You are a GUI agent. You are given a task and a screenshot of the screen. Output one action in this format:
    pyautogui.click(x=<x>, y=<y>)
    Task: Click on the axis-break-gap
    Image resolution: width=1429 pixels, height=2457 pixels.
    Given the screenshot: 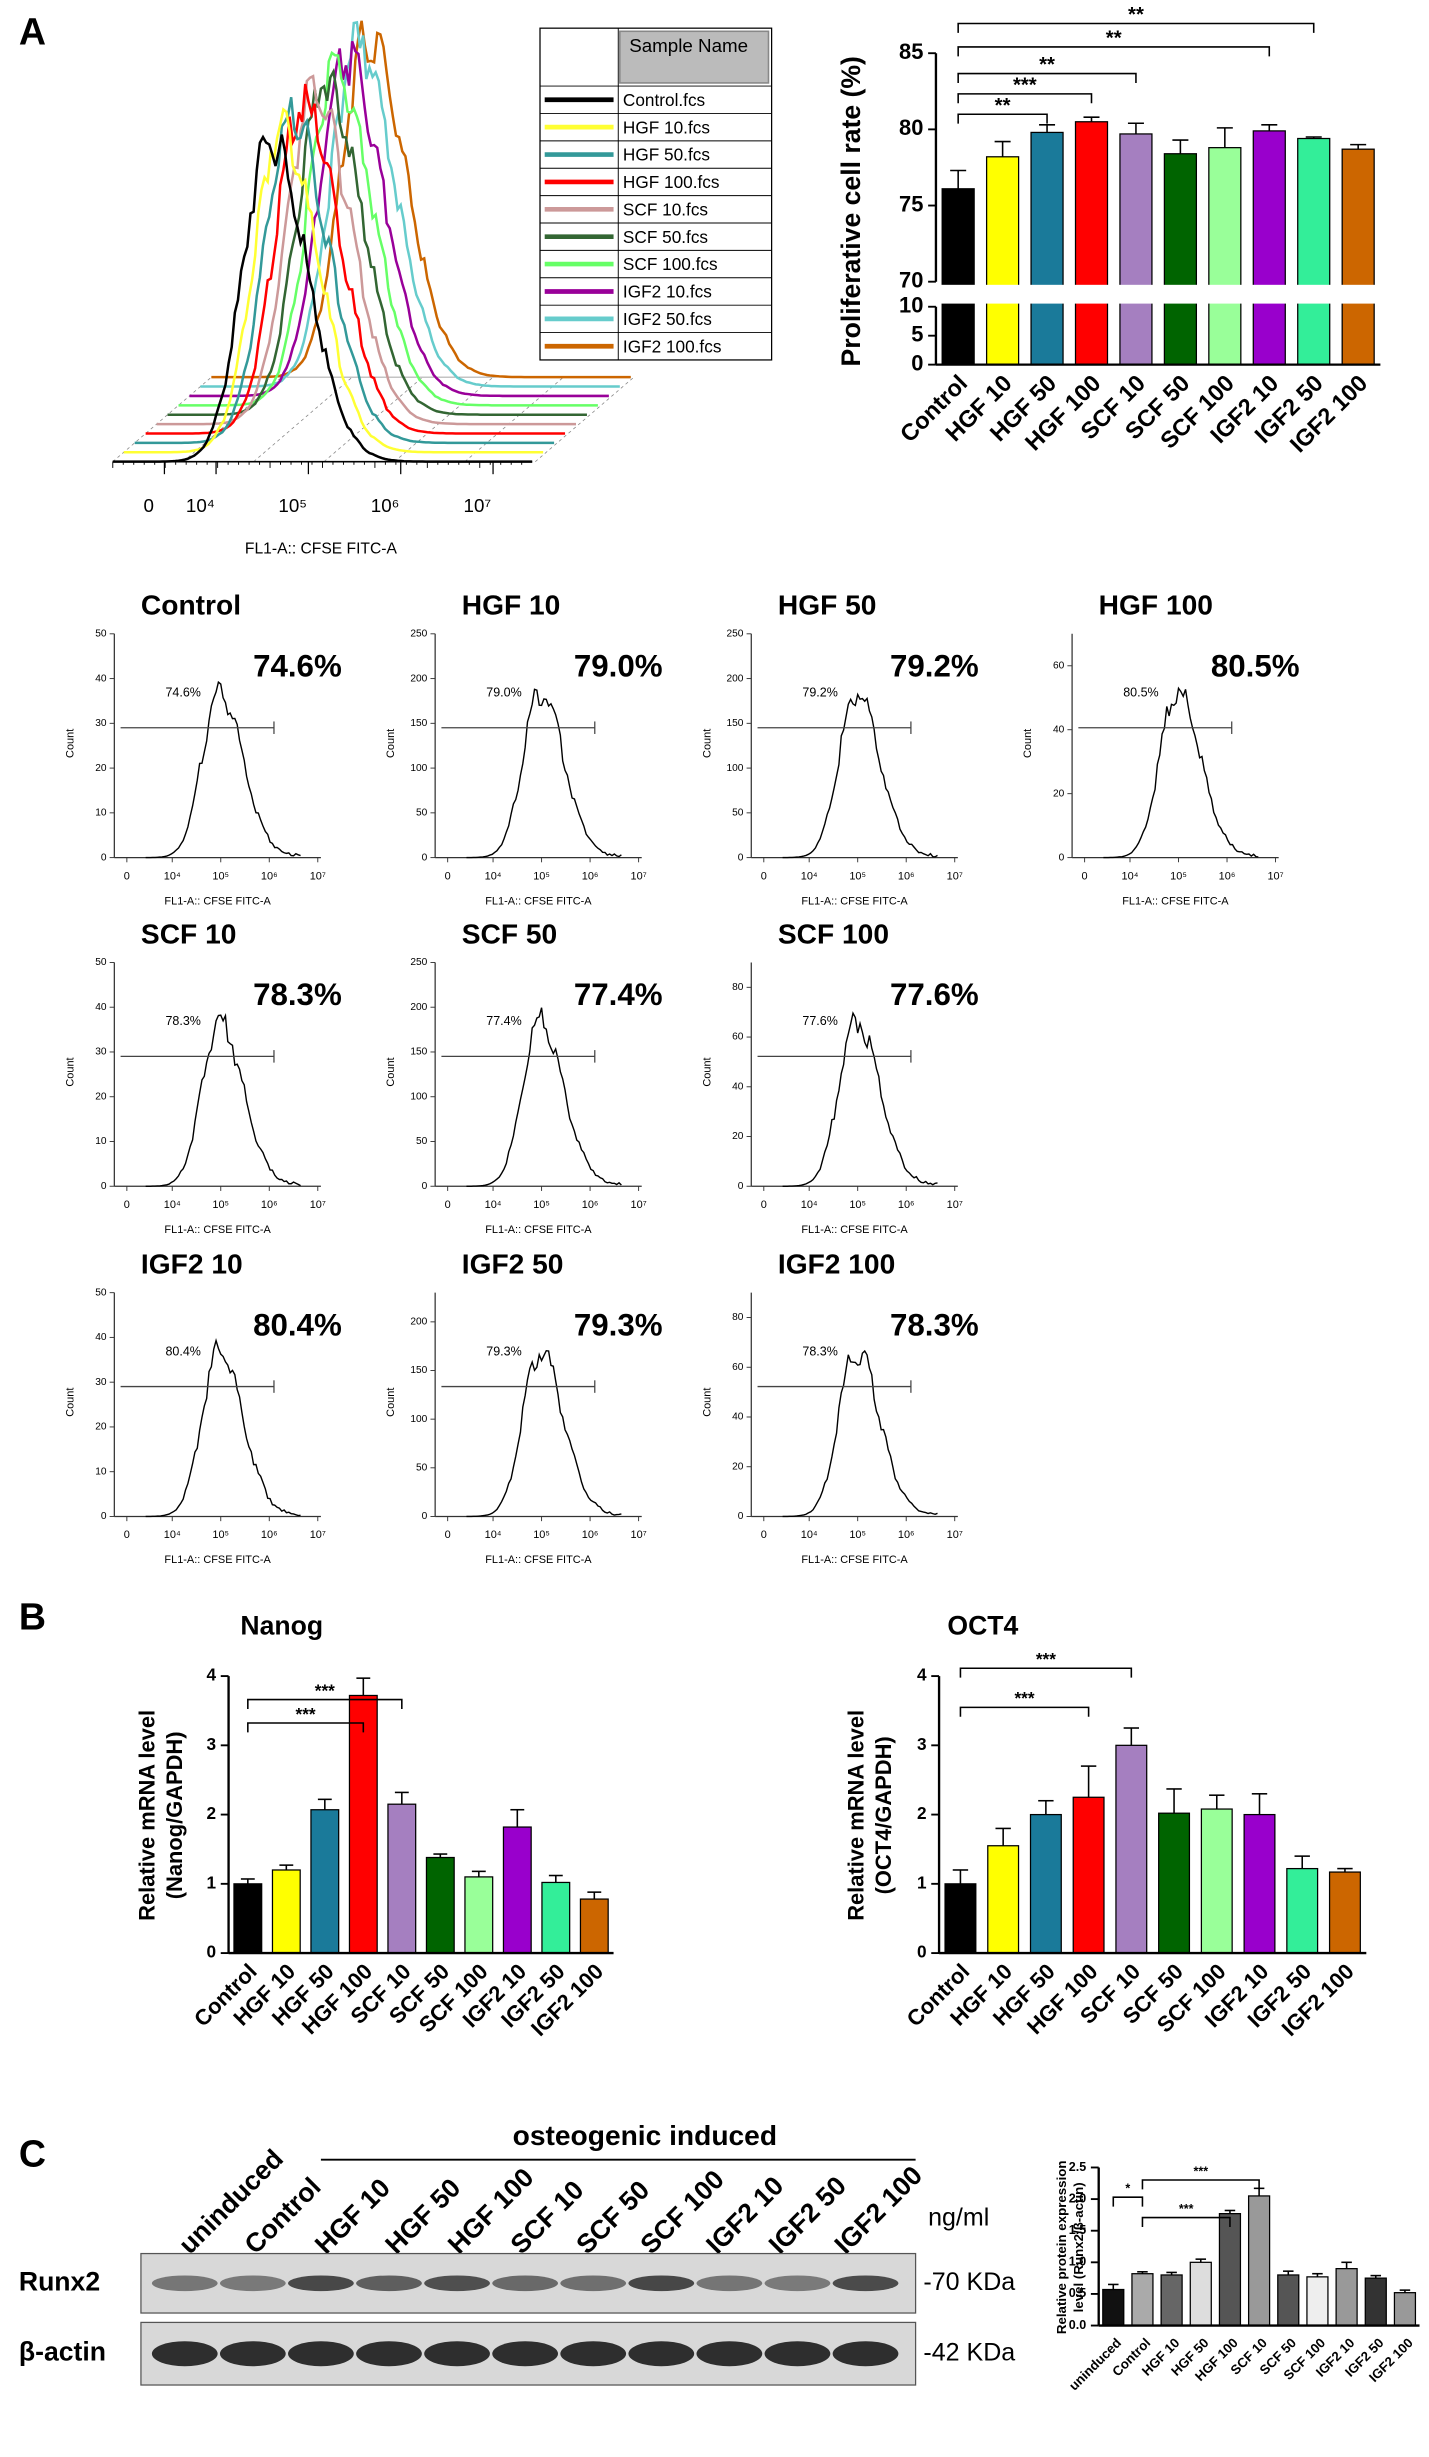 What is the action you would take?
    pyautogui.click(x=1158, y=294)
    